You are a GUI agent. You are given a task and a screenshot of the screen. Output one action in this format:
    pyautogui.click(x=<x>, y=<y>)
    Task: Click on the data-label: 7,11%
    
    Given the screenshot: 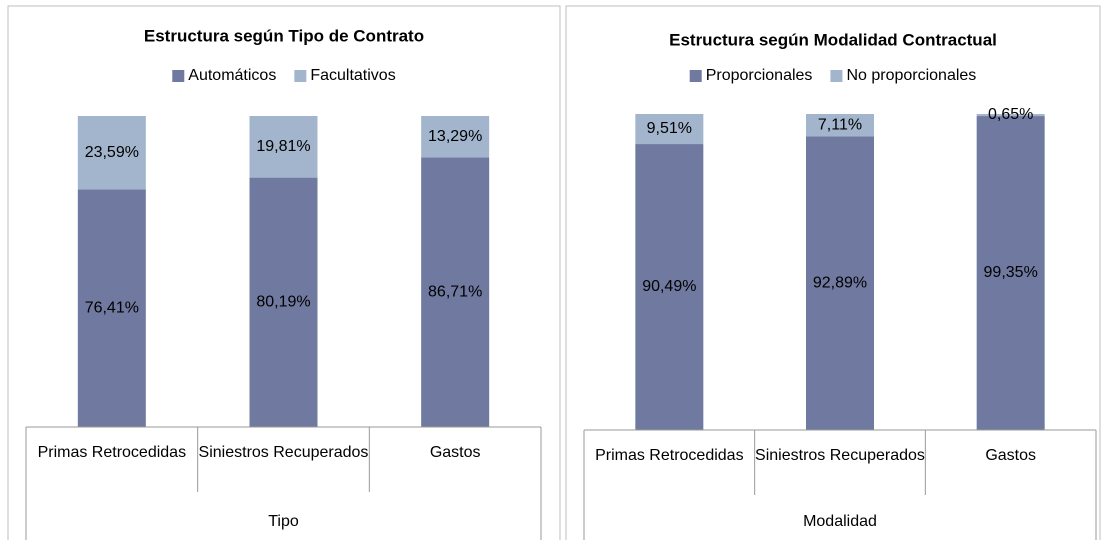 What is the action you would take?
    pyautogui.click(x=840, y=124)
    